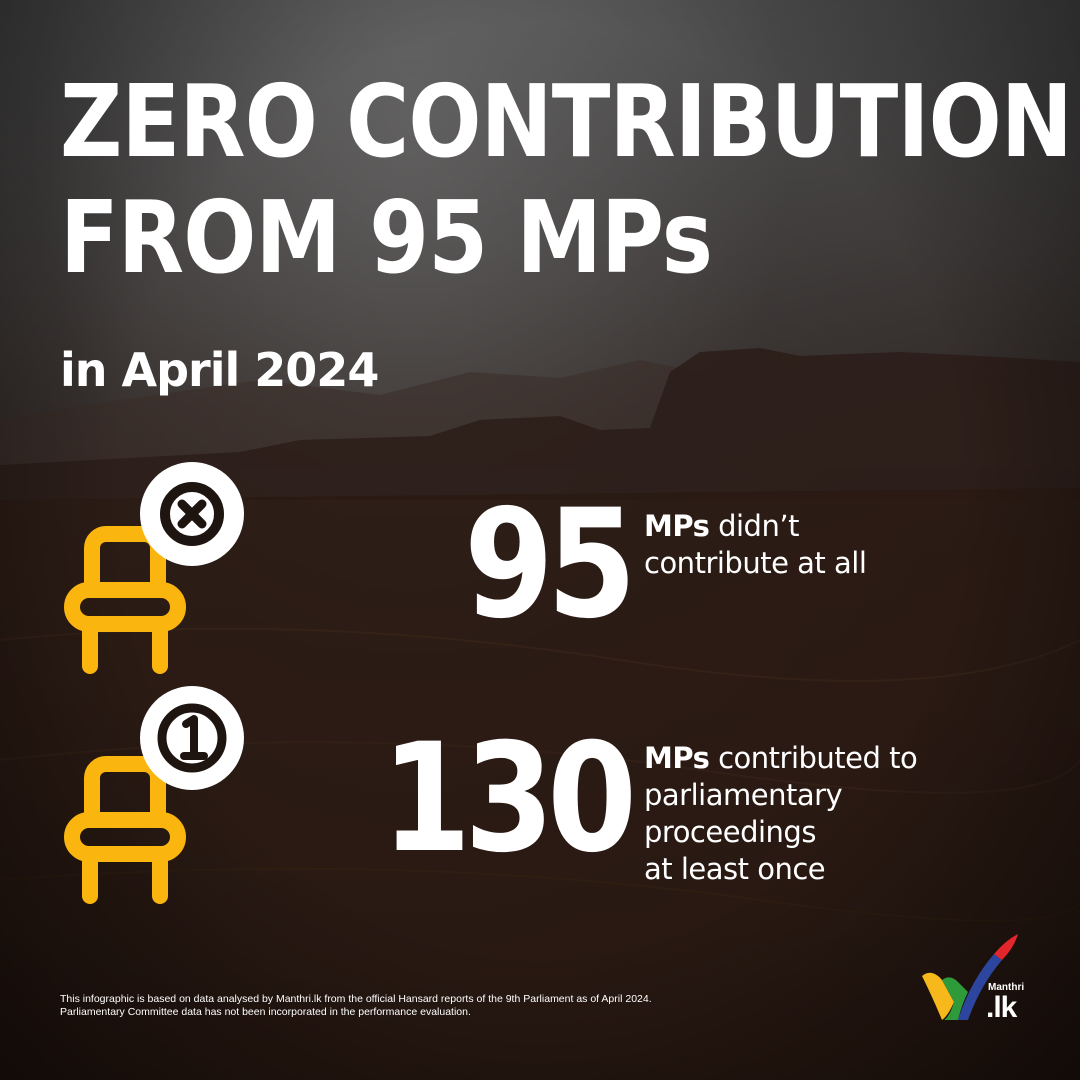  I want to click on stat-text-line: didn’t, so click(754, 526).